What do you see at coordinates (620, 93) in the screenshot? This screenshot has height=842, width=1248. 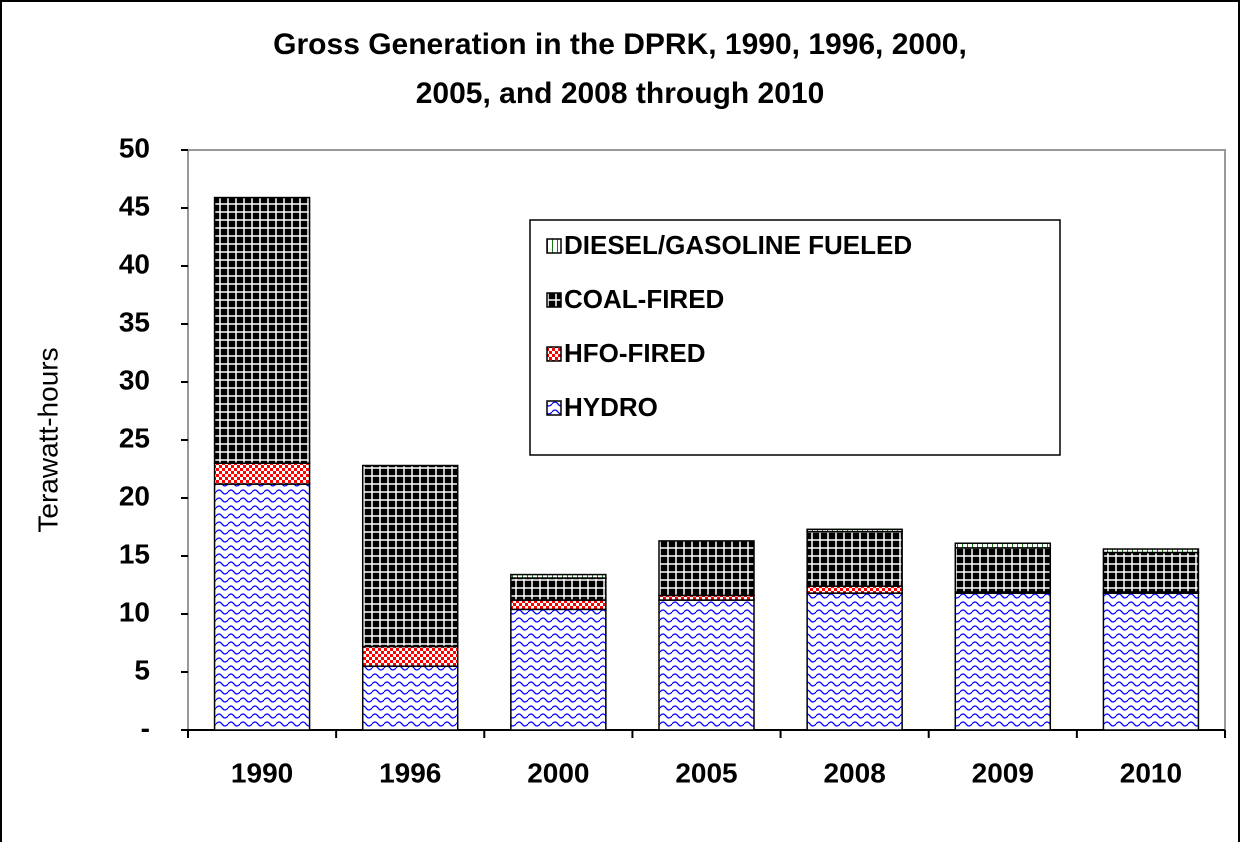 I see `chart-title: 2005, and 2008 through 2010` at bounding box center [620, 93].